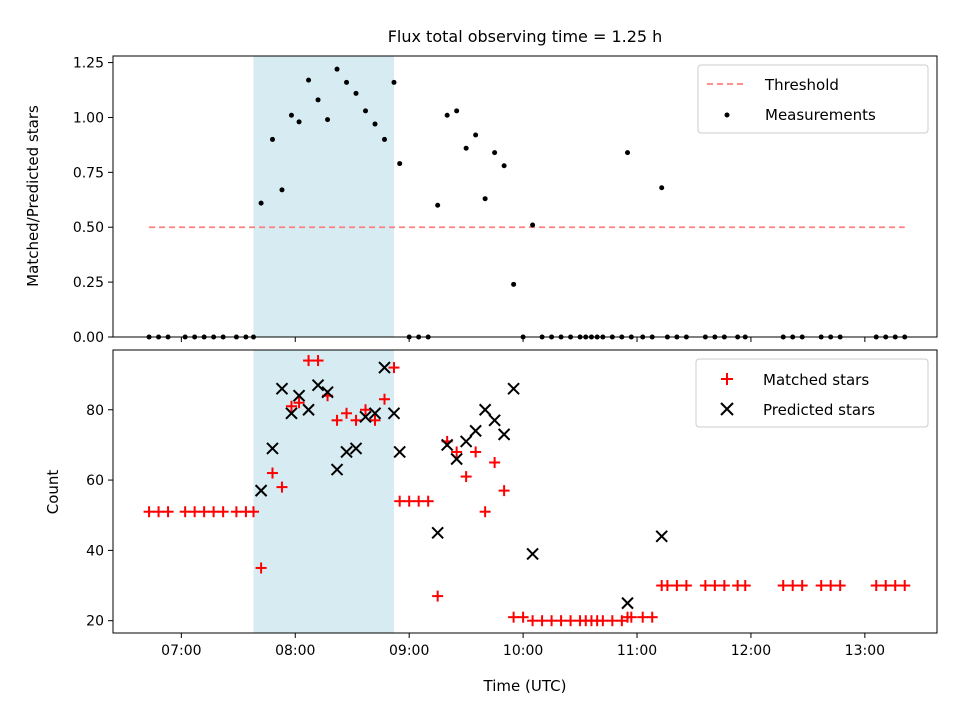 The image size is (960, 720). What do you see at coordinates (88, 64) in the screenshot?
I see `top-y-tick-label: 1.25` at bounding box center [88, 64].